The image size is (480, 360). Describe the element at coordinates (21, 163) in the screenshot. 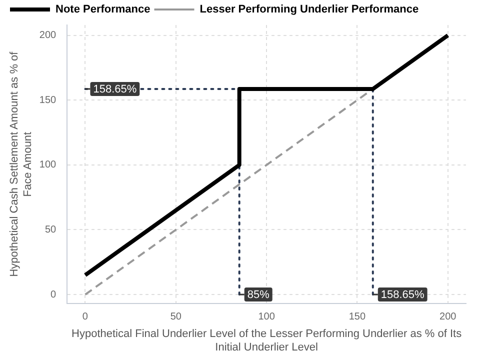

I see `y-axis-title: Hypothetical Cash Settlement Amount as % of Face Amount` at that location.